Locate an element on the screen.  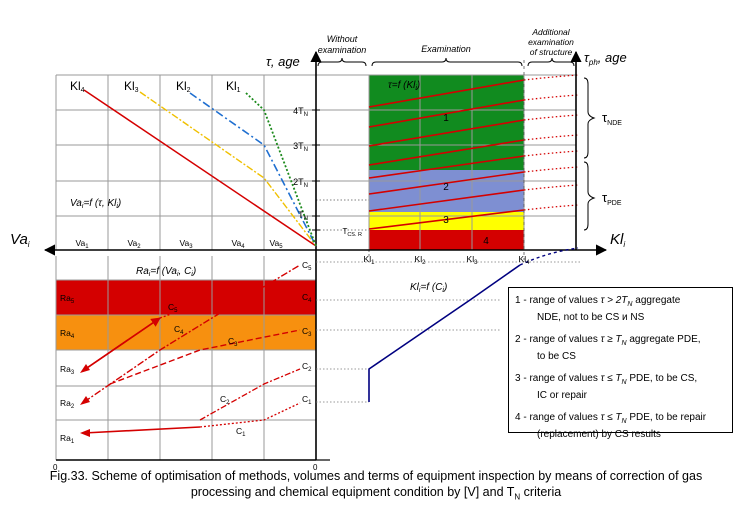
va-tick-labels: Va1 Va2 Va3 Va4 Va5 is located at coordinates (179, 244).